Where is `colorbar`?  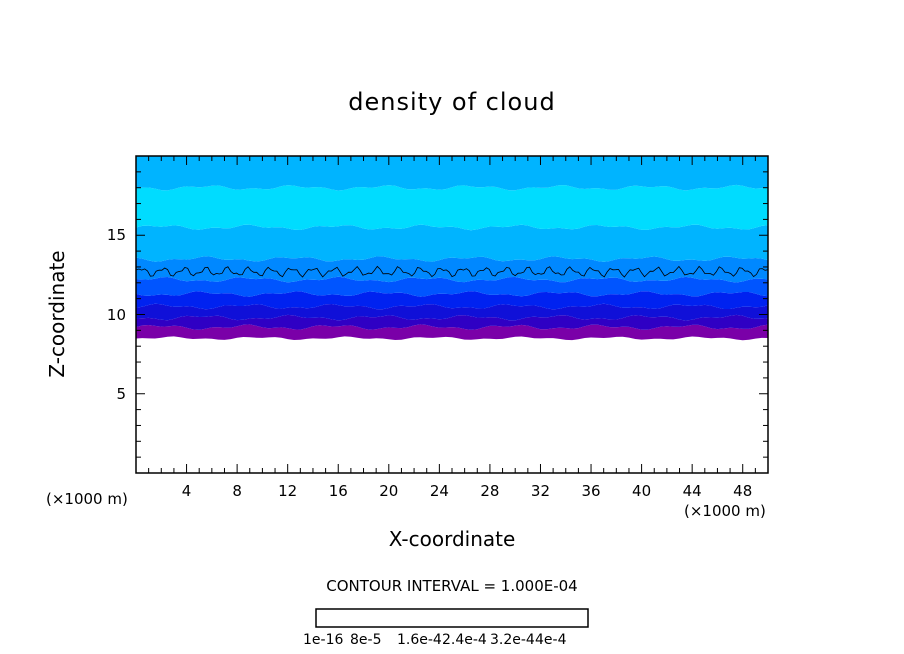 colorbar is located at coordinates (452, 618).